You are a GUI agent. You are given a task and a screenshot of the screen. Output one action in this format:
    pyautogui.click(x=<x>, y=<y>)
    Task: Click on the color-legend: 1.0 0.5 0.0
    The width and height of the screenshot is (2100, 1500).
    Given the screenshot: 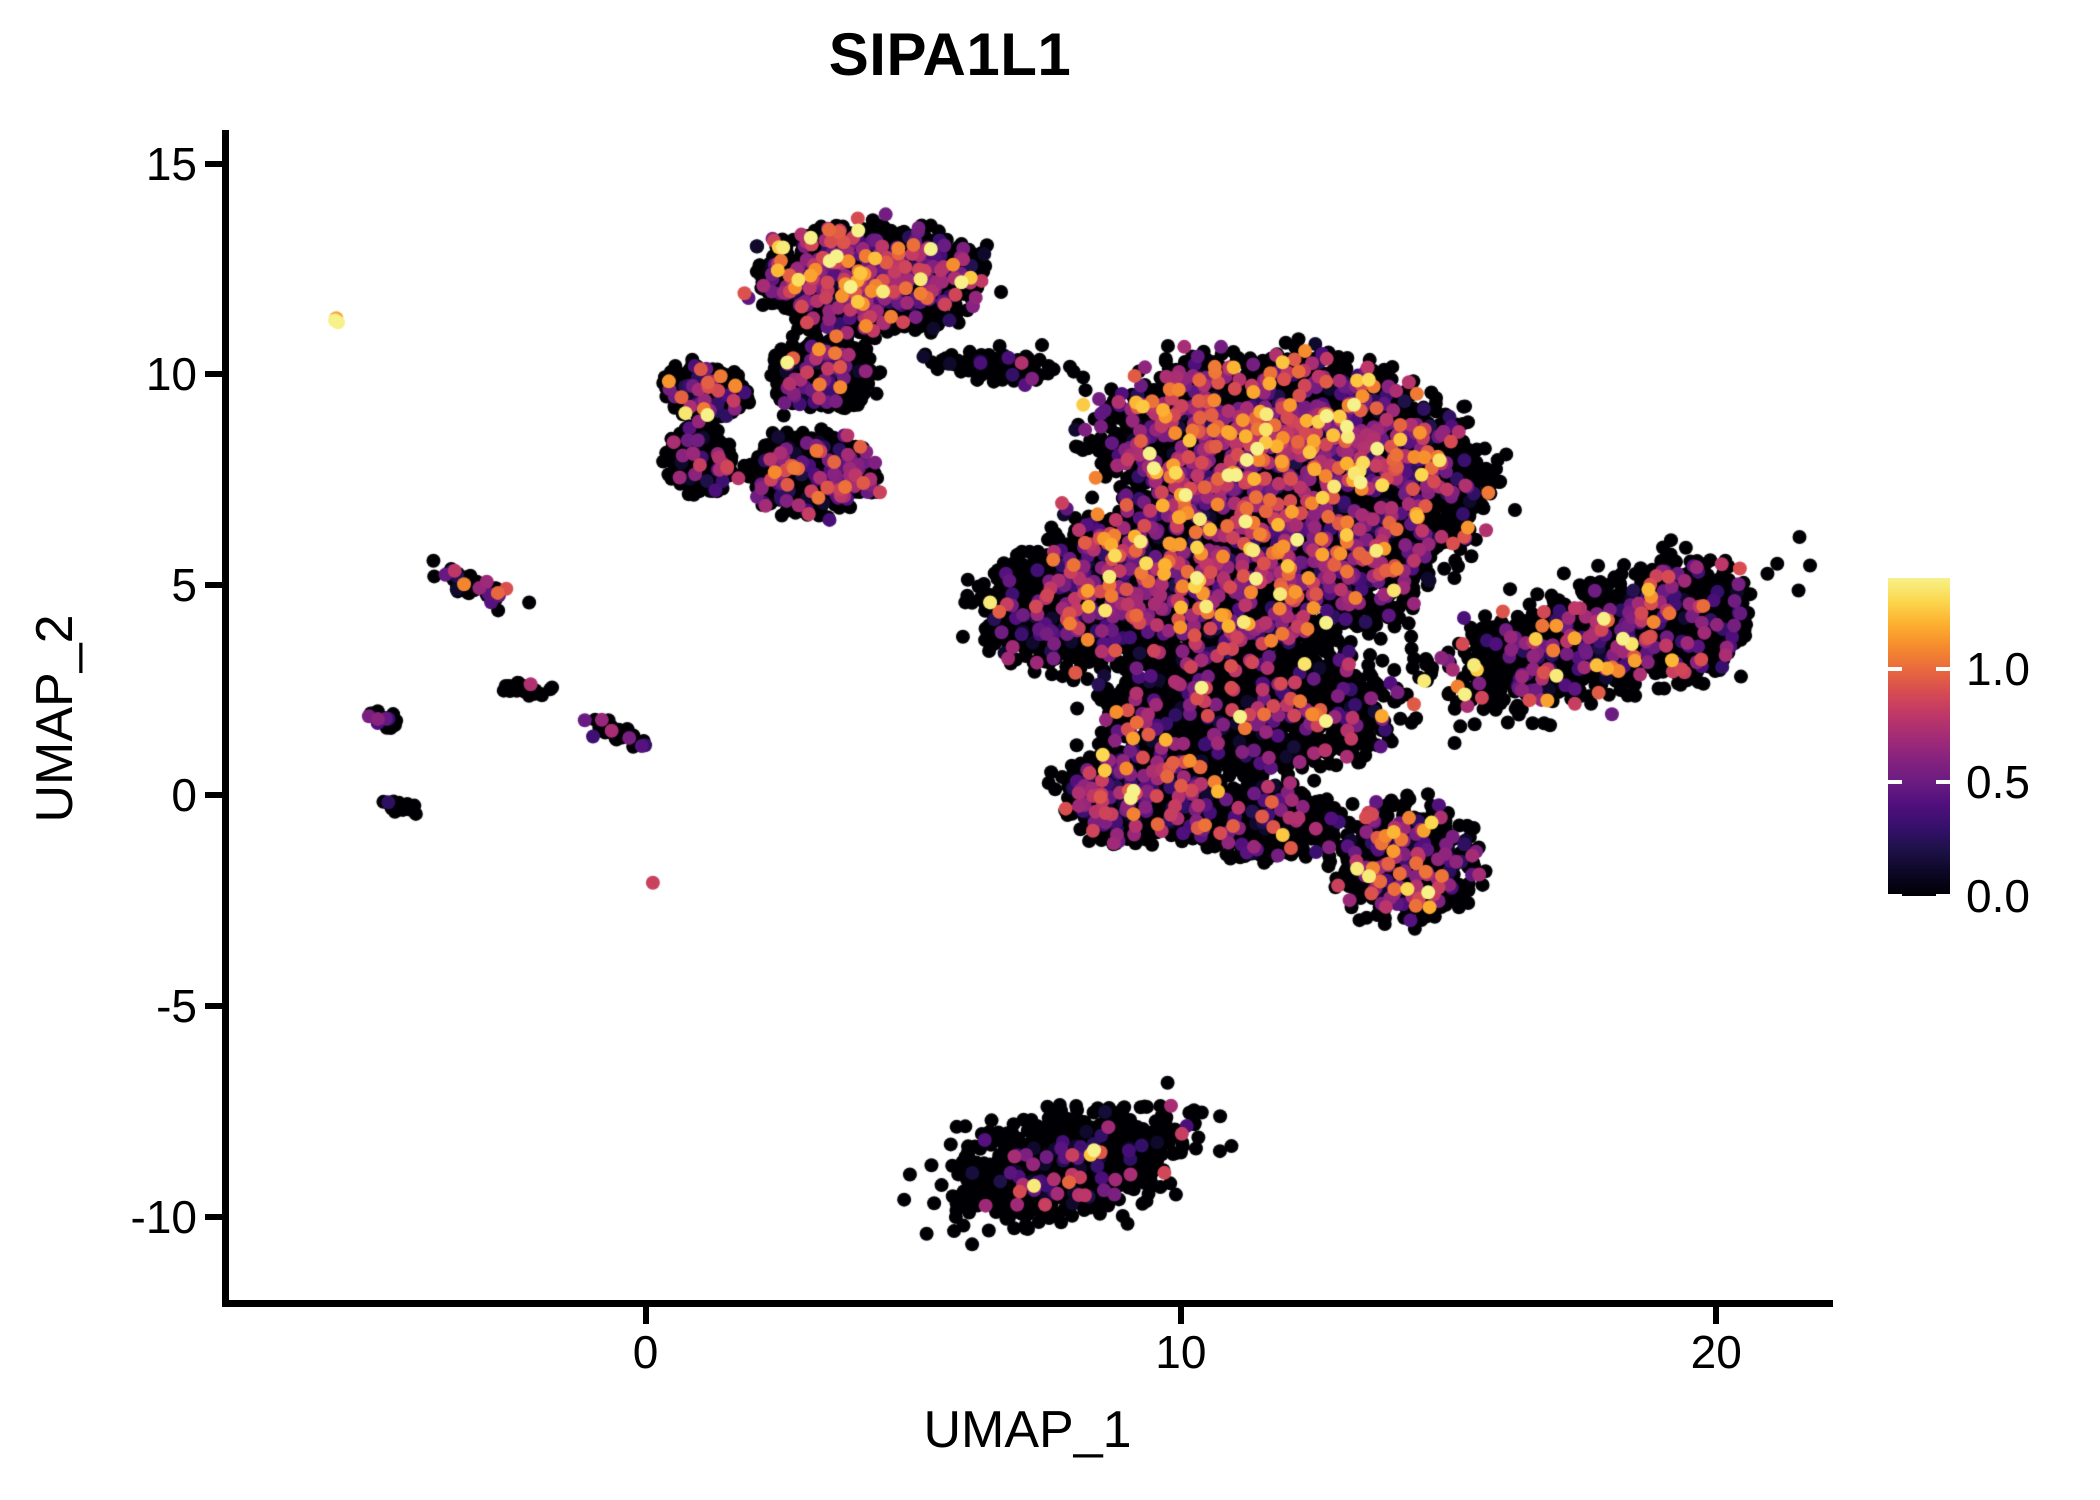 What is the action you would take?
    pyautogui.click(x=1988, y=750)
    